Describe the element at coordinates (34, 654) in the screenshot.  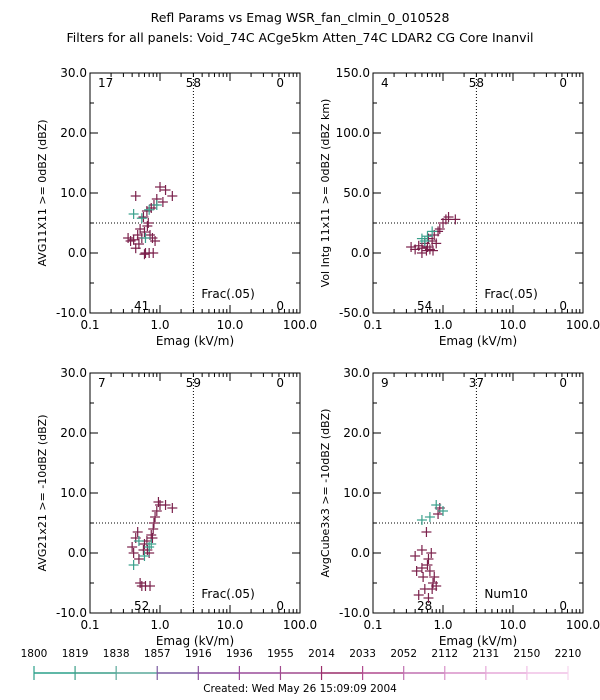
I see `colorbar-label: 1800` at that location.